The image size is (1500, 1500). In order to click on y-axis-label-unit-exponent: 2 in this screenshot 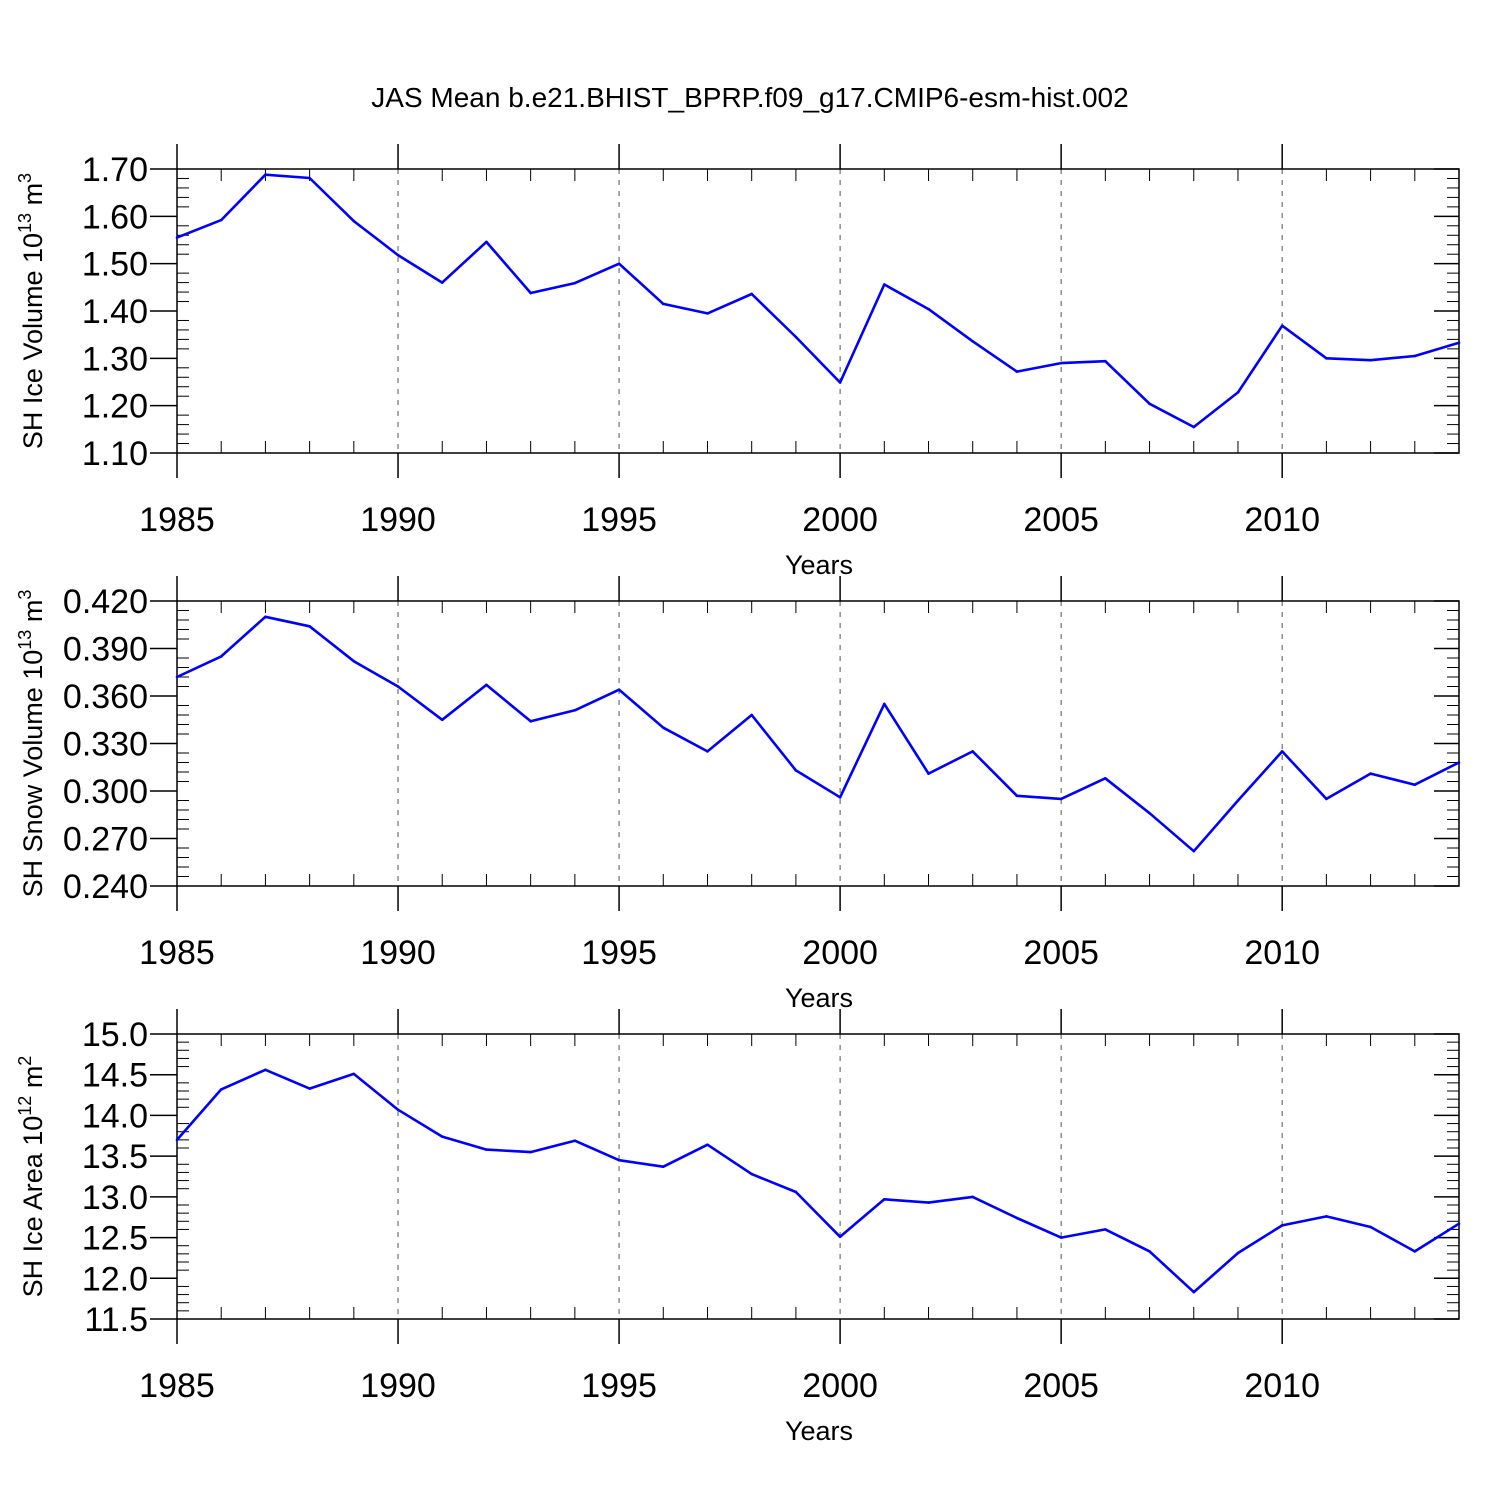, I will do `click(25, 1061)`.